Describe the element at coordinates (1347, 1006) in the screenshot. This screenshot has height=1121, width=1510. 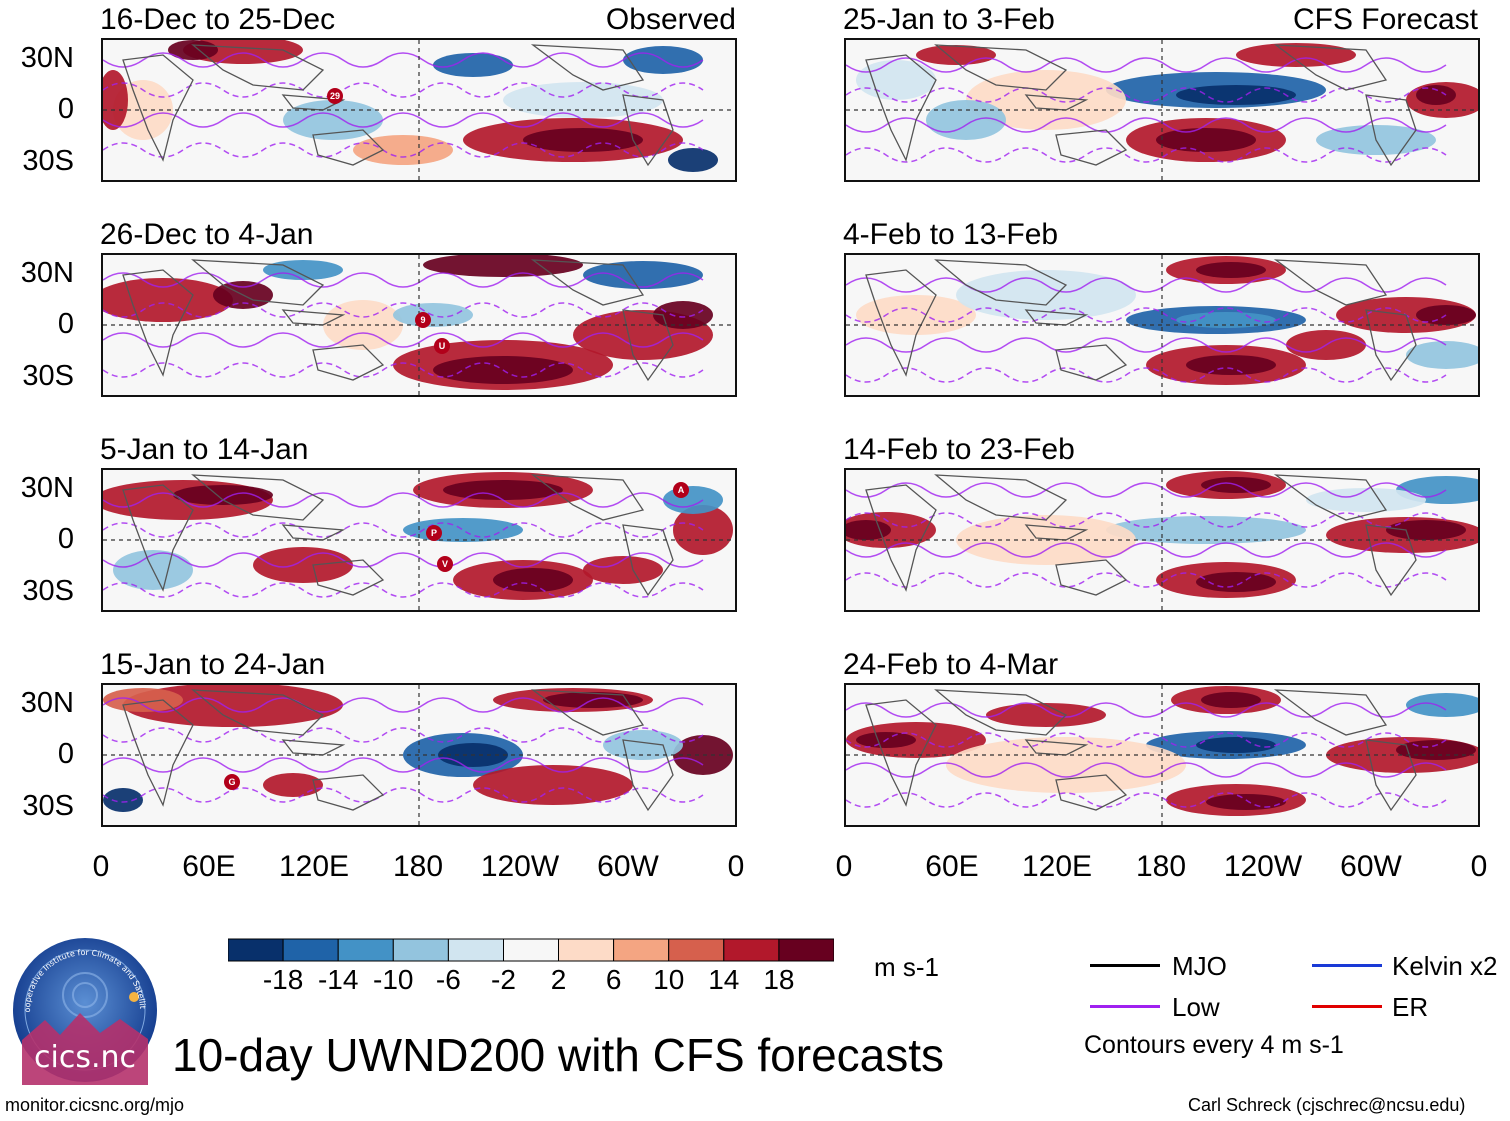
I see `legend-line-er` at that location.